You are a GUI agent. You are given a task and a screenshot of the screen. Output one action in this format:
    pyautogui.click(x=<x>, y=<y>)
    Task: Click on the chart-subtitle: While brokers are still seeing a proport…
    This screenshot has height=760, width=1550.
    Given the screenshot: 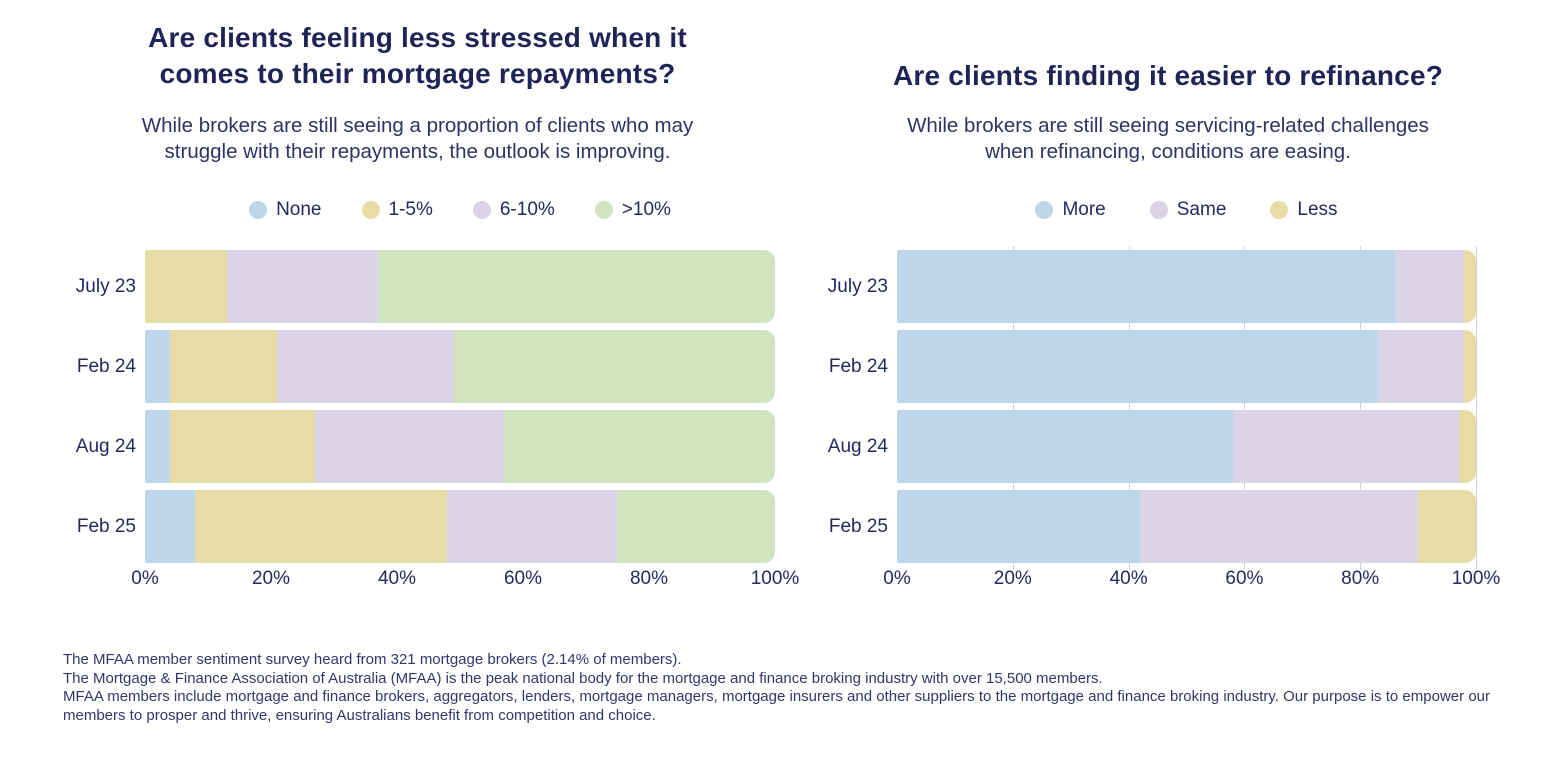 What is the action you would take?
    pyautogui.click(x=417, y=139)
    